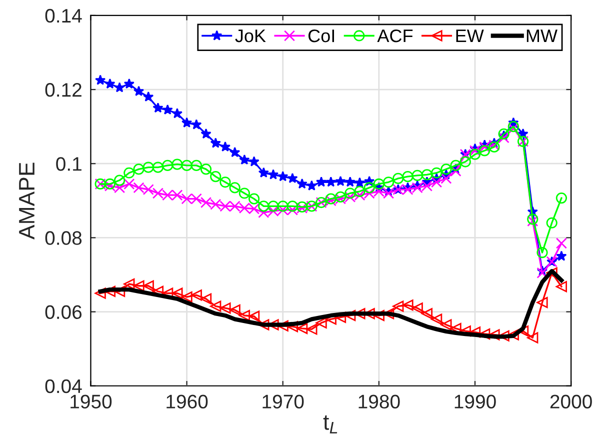 The width and height of the screenshot is (593, 441). What do you see at coordinates (283, 401) in the screenshot?
I see `x-tick-label: 1970` at bounding box center [283, 401].